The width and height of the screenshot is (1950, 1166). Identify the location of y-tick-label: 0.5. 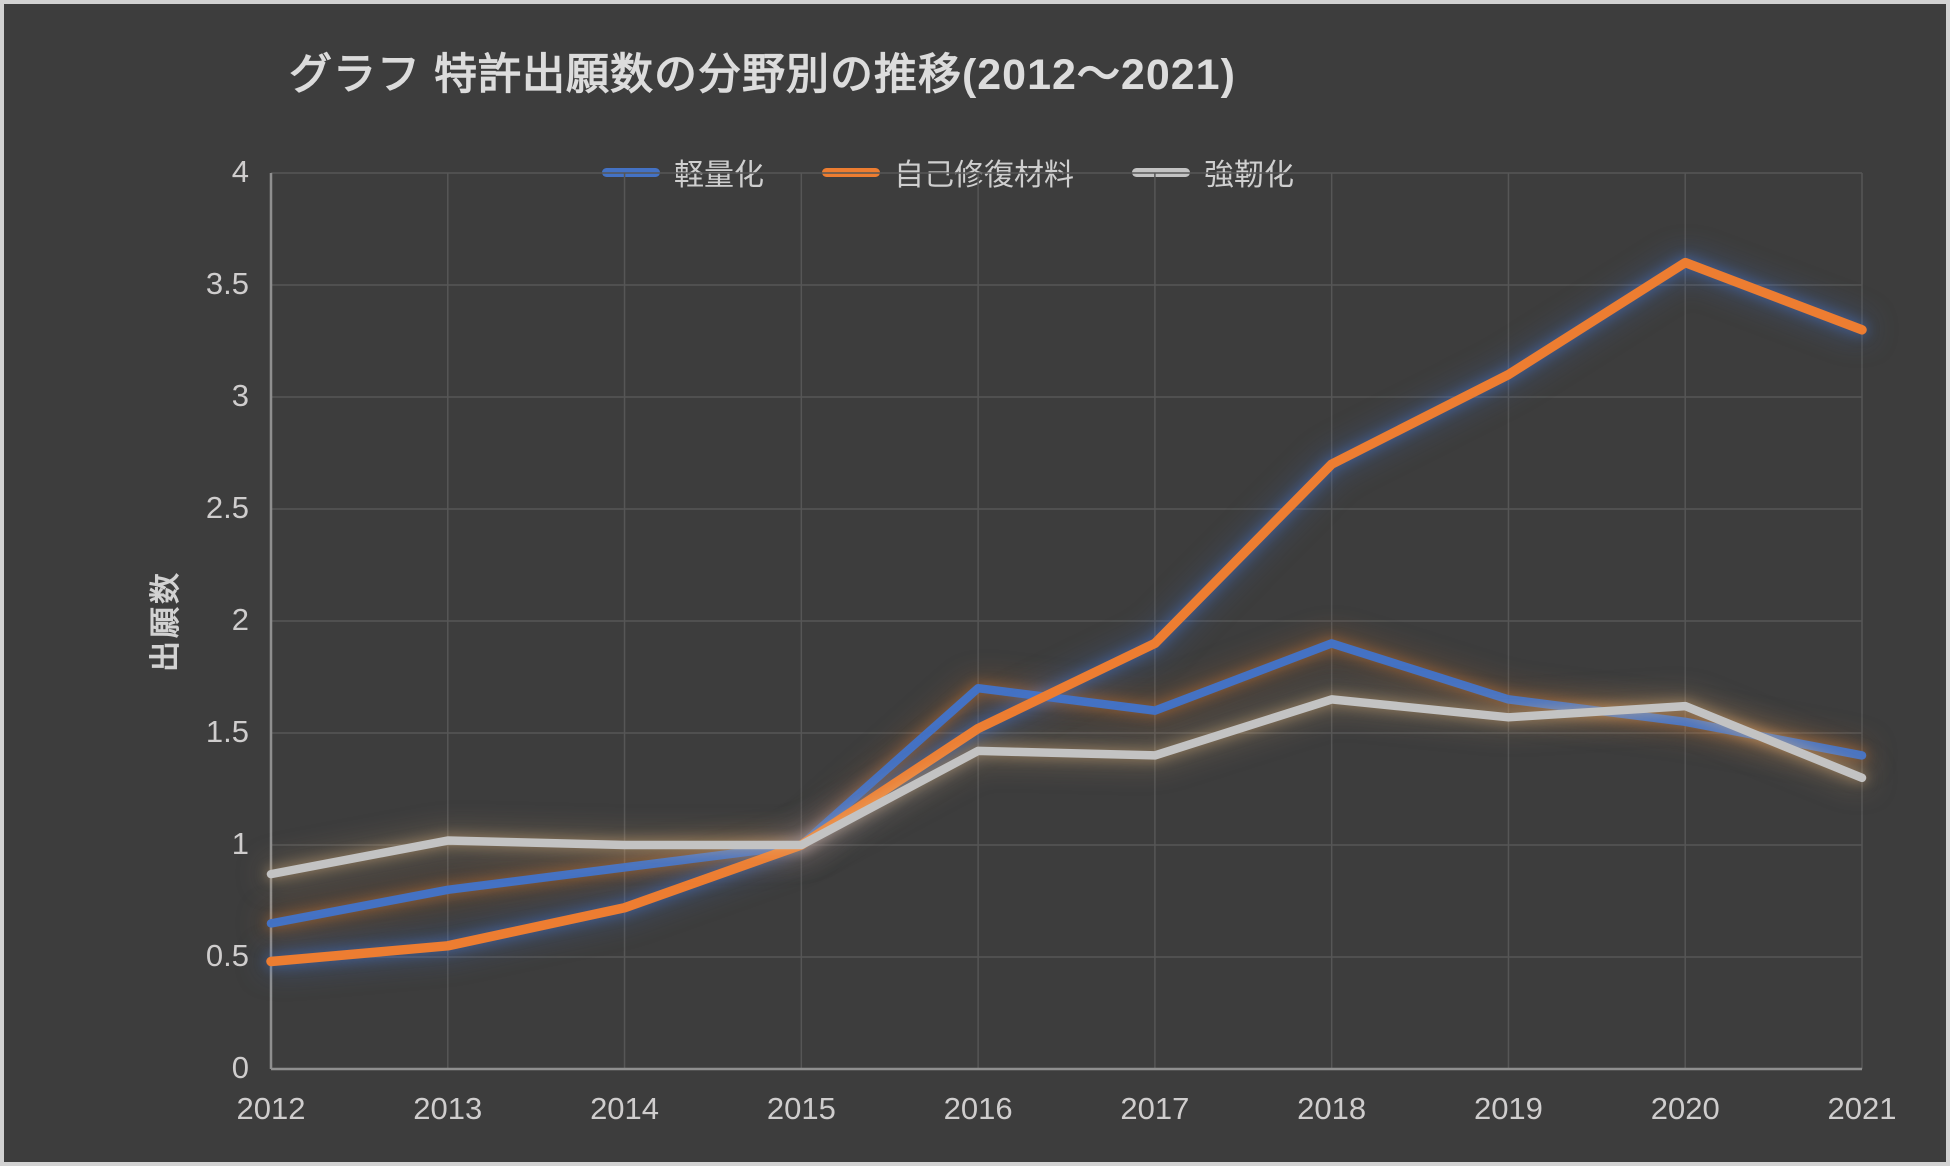
(227, 955).